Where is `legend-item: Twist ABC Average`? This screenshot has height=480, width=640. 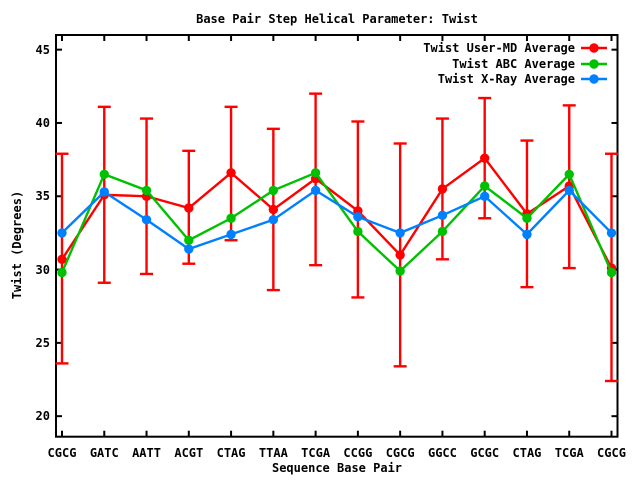
legend-item: Twist ABC Average is located at coordinates (529, 64).